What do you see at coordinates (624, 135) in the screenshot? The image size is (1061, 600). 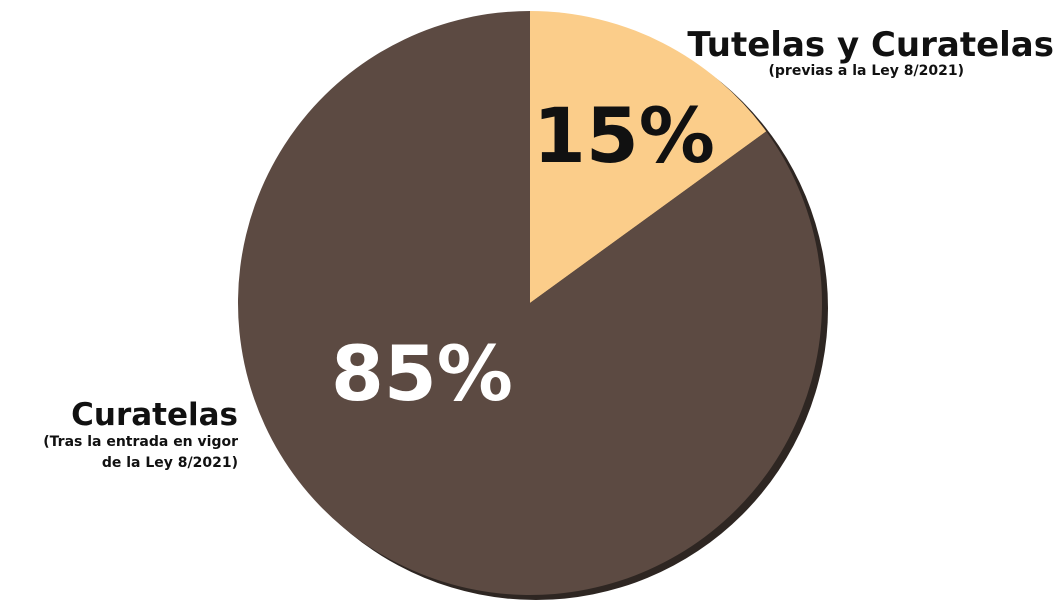 I see `pie-label-tutelas-percent: 15%` at bounding box center [624, 135].